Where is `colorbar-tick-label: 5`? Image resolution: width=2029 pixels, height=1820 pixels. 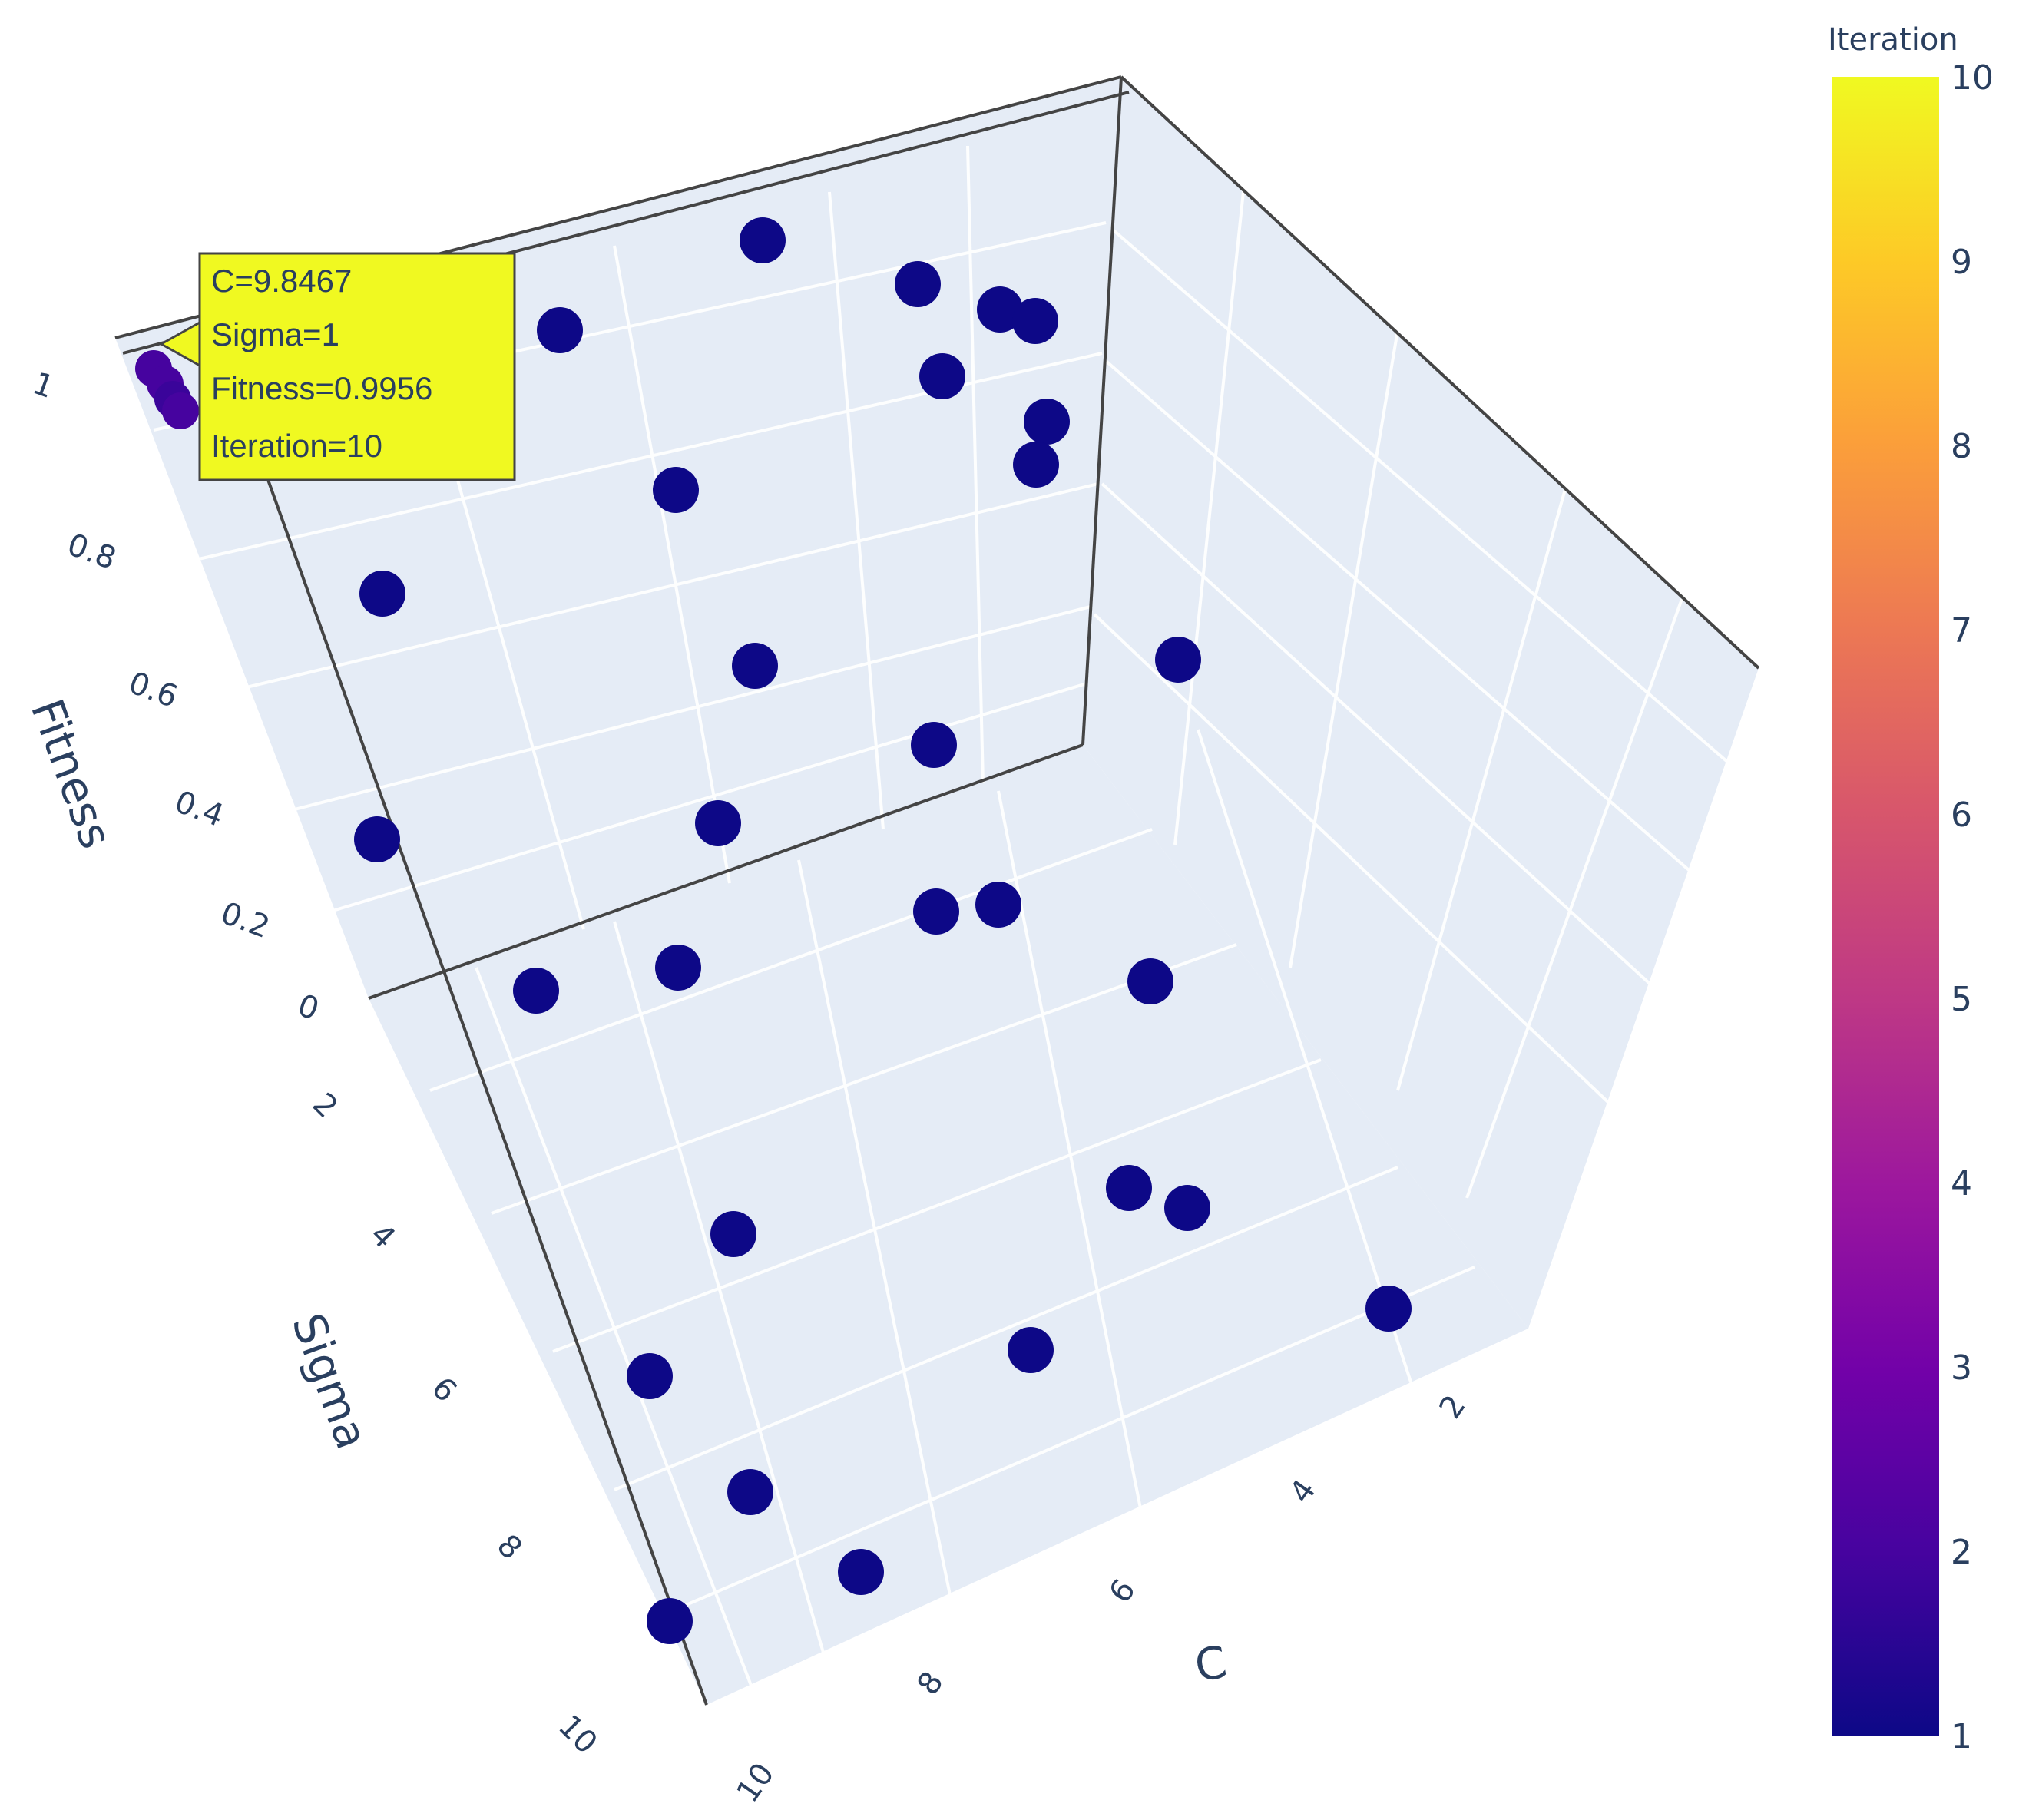
colorbar-tick-label: 5 is located at coordinates (1961, 999).